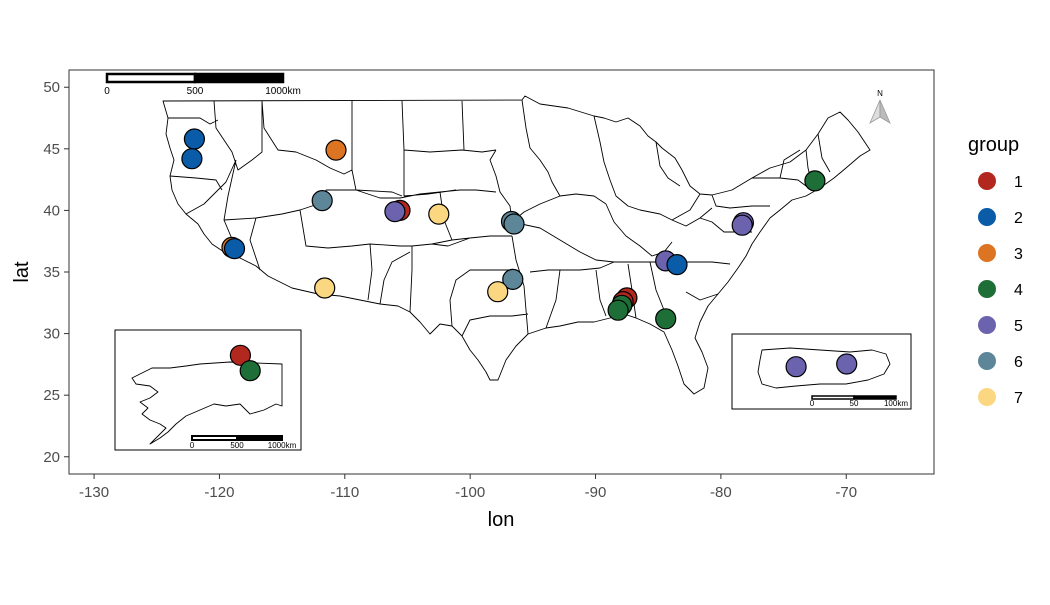 The height and width of the screenshot is (605, 1050). I want to click on x-tick-label: -120, so click(219, 492).